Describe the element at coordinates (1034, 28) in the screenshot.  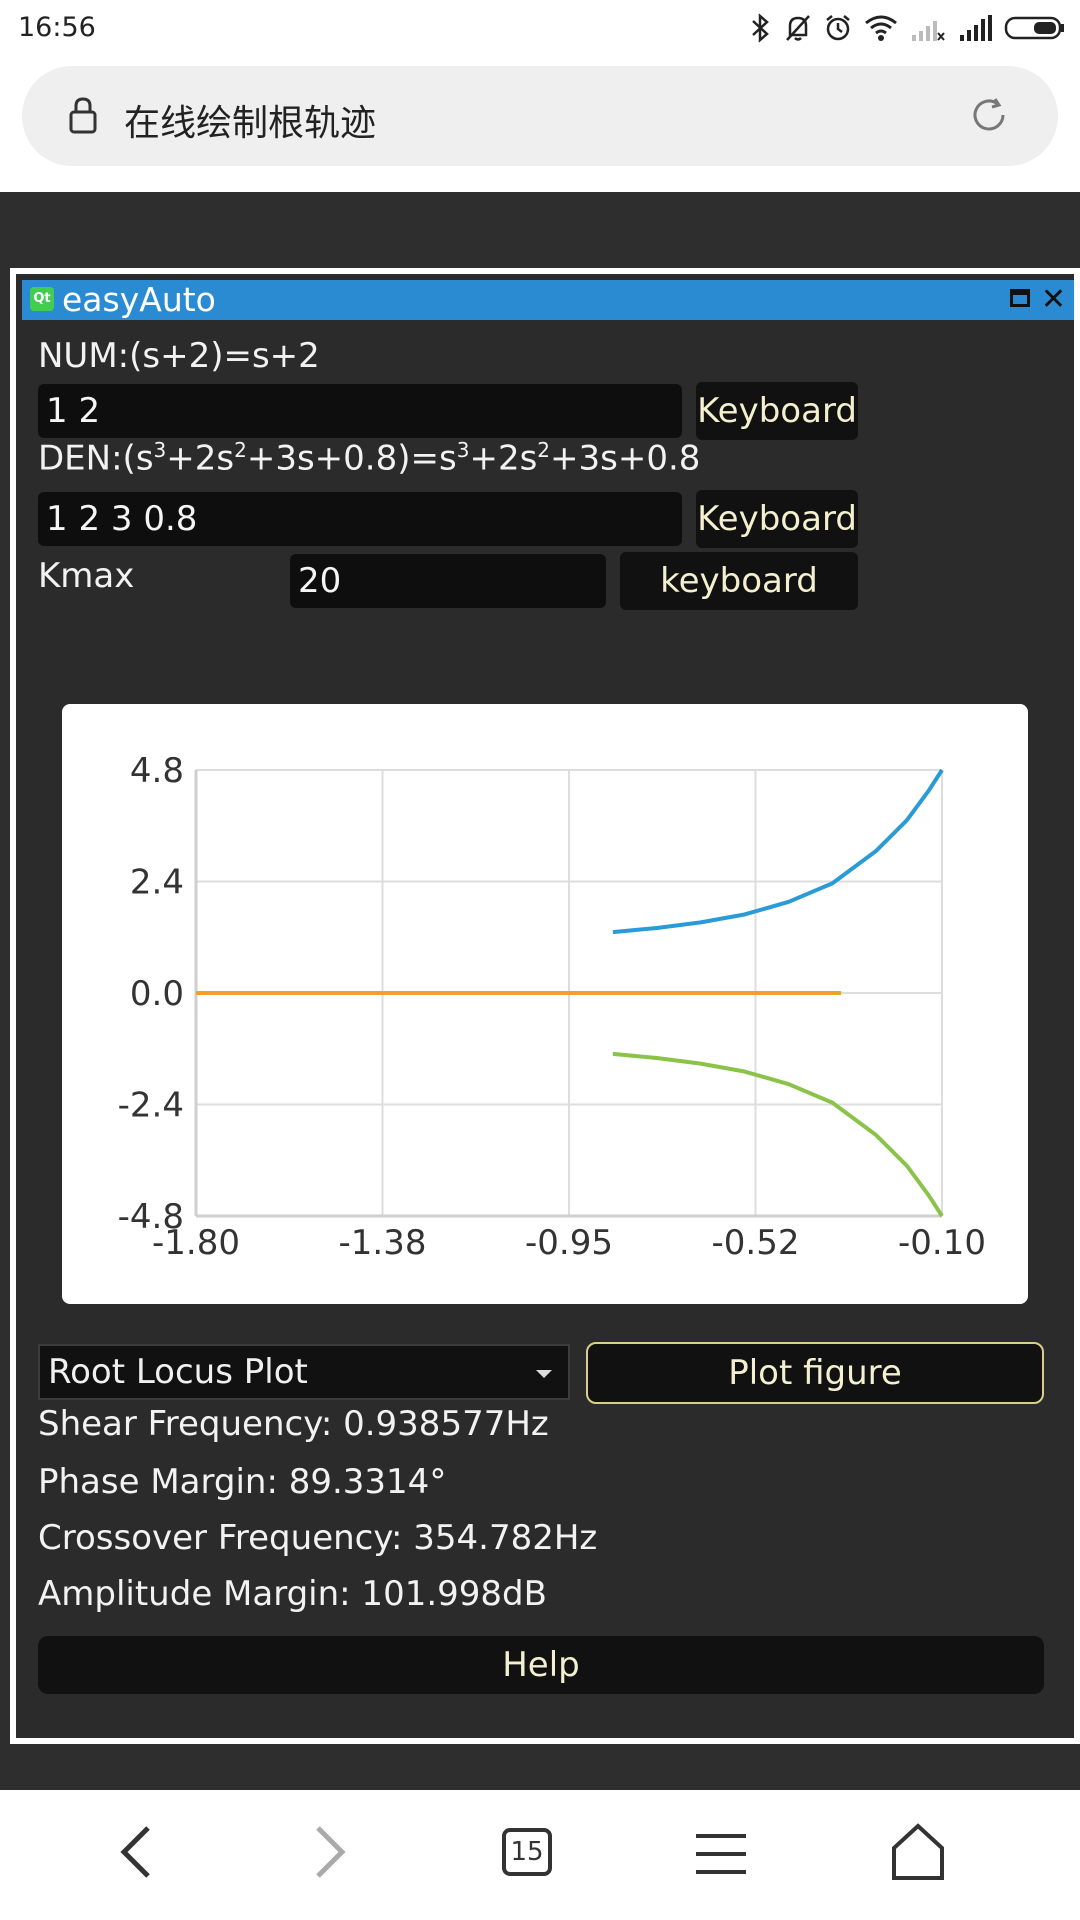
I see `battery-icon` at that location.